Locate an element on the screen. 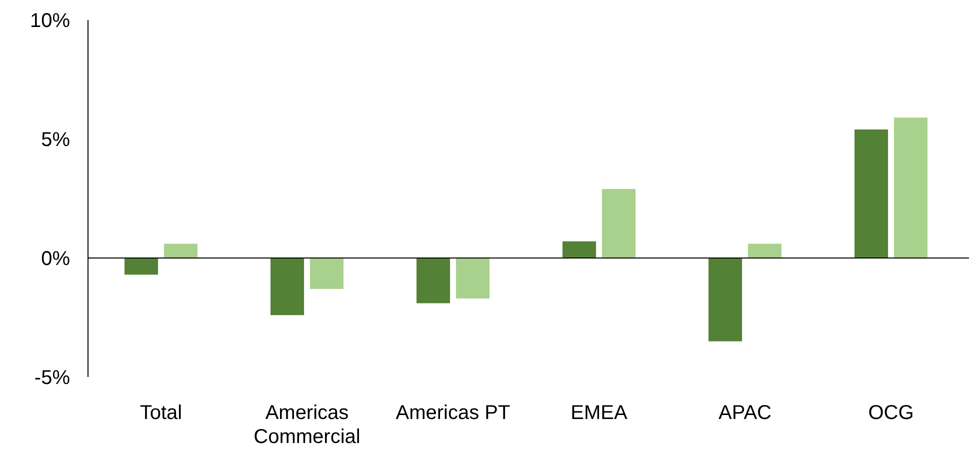 Image resolution: width=971 pixels, height=453 pixels. y-tick-label: 10% is located at coordinates (50, 21).